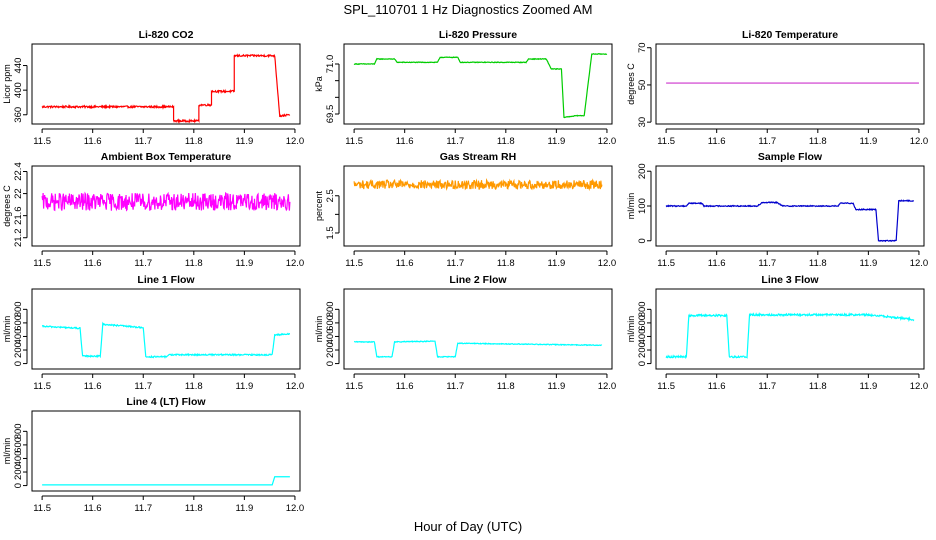 This screenshot has height=540, width=936. What do you see at coordinates (330, 114) in the screenshot?
I see `y-tick-label: 69.5` at bounding box center [330, 114].